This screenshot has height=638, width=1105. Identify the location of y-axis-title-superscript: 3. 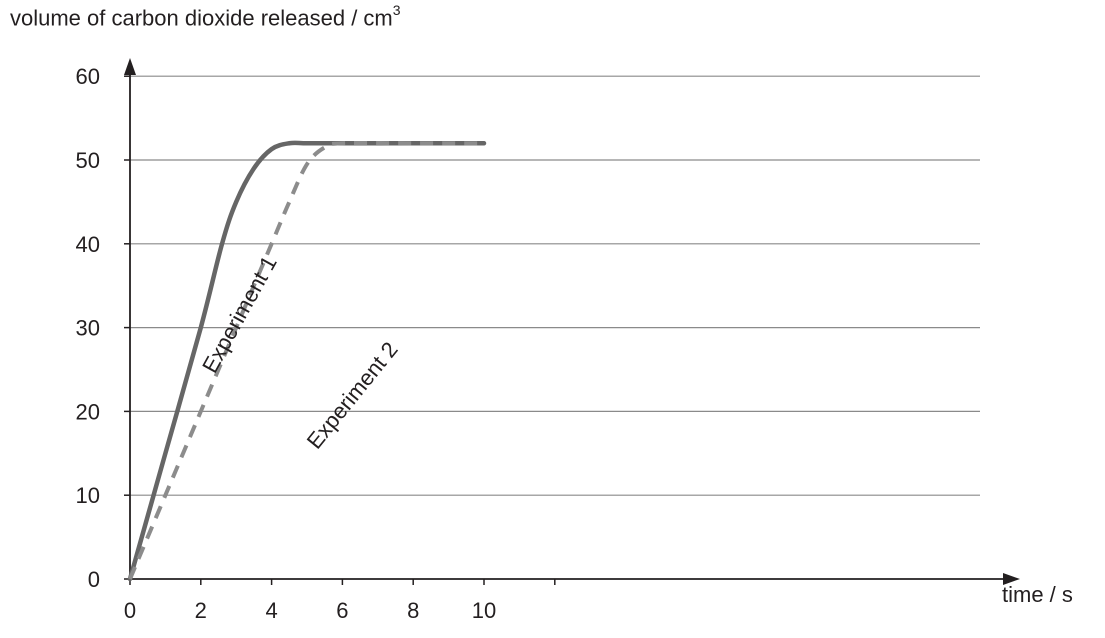
(396, 10).